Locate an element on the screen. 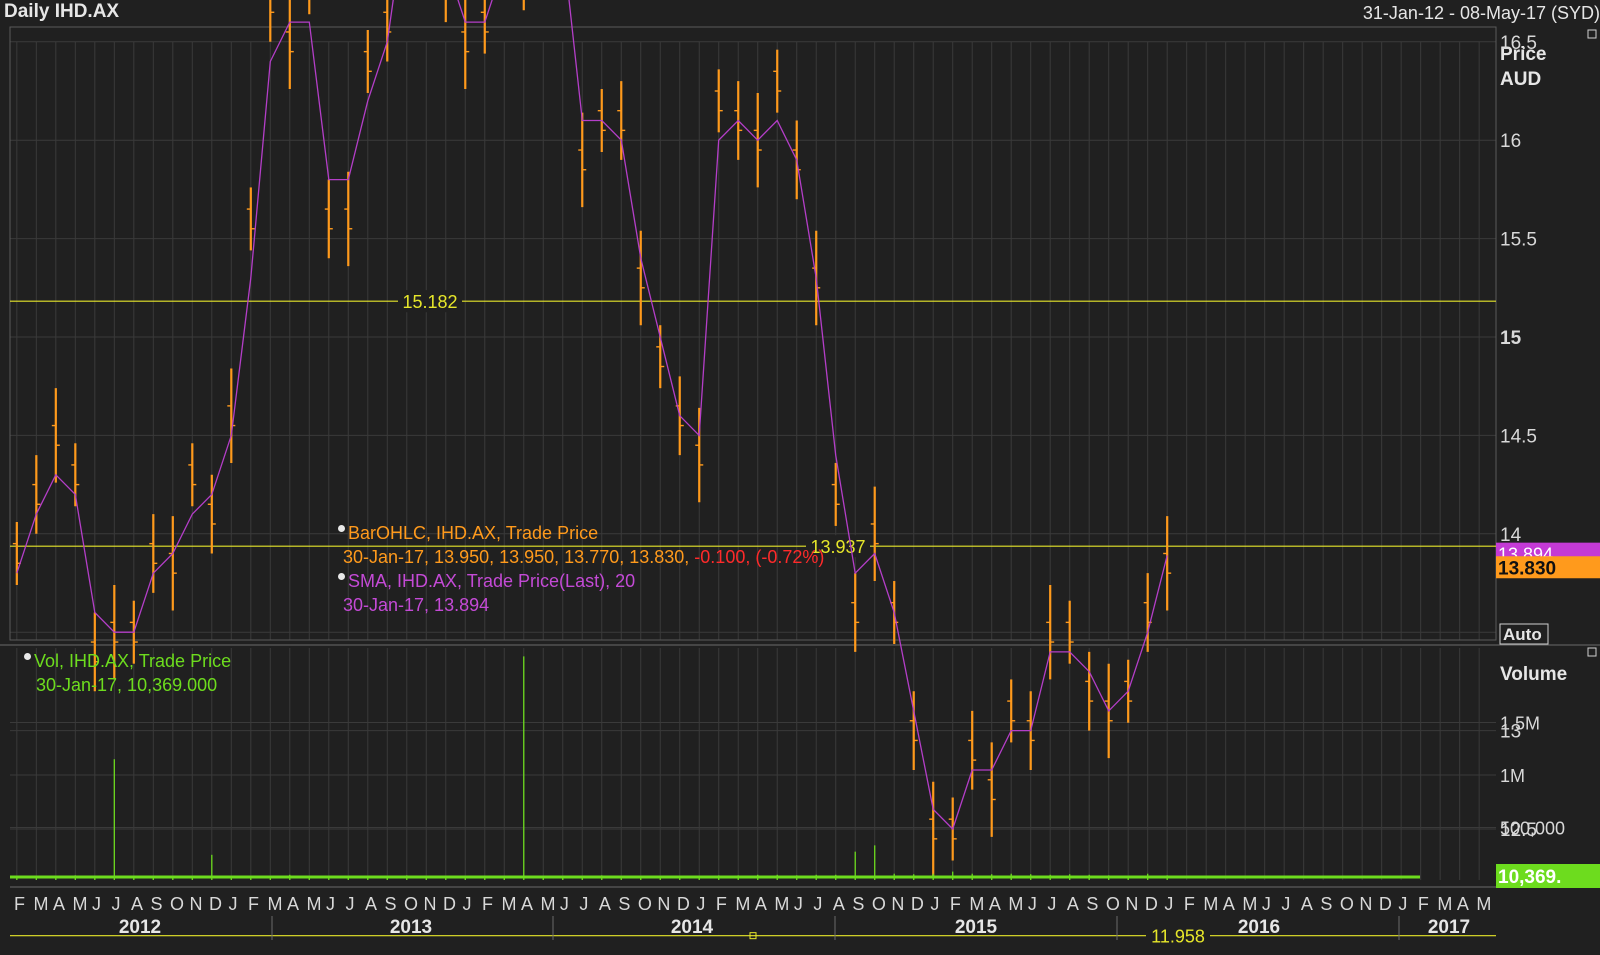  price-axis-unit: AUD is located at coordinates (1520, 79).